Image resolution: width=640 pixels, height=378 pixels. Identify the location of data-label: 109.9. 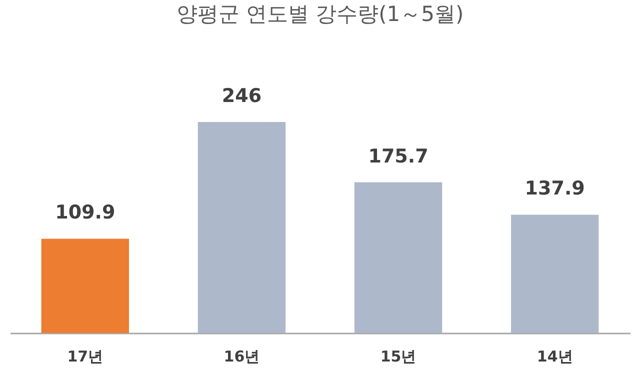
(85, 213).